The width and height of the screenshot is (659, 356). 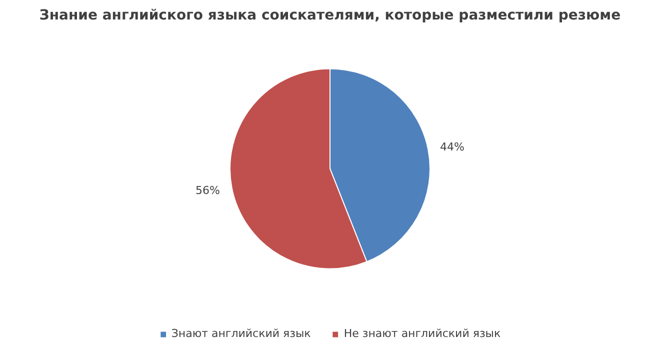 I want to click on data-label: 56%, so click(x=208, y=191).